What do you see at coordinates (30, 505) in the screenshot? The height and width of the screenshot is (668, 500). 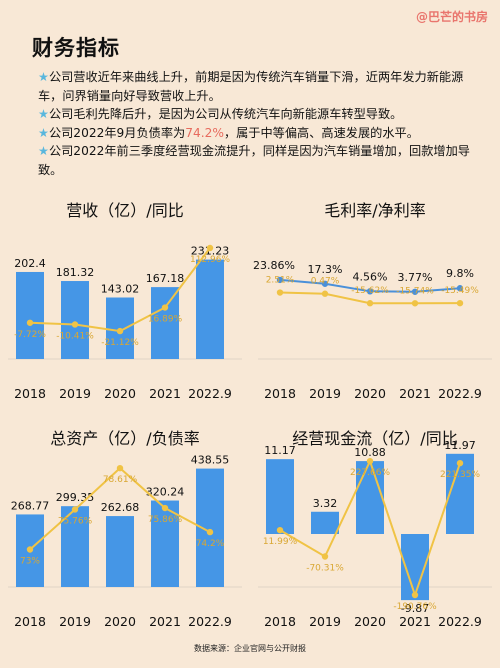 I see `bar-value-label: 268.77` at bounding box center [30, 505].